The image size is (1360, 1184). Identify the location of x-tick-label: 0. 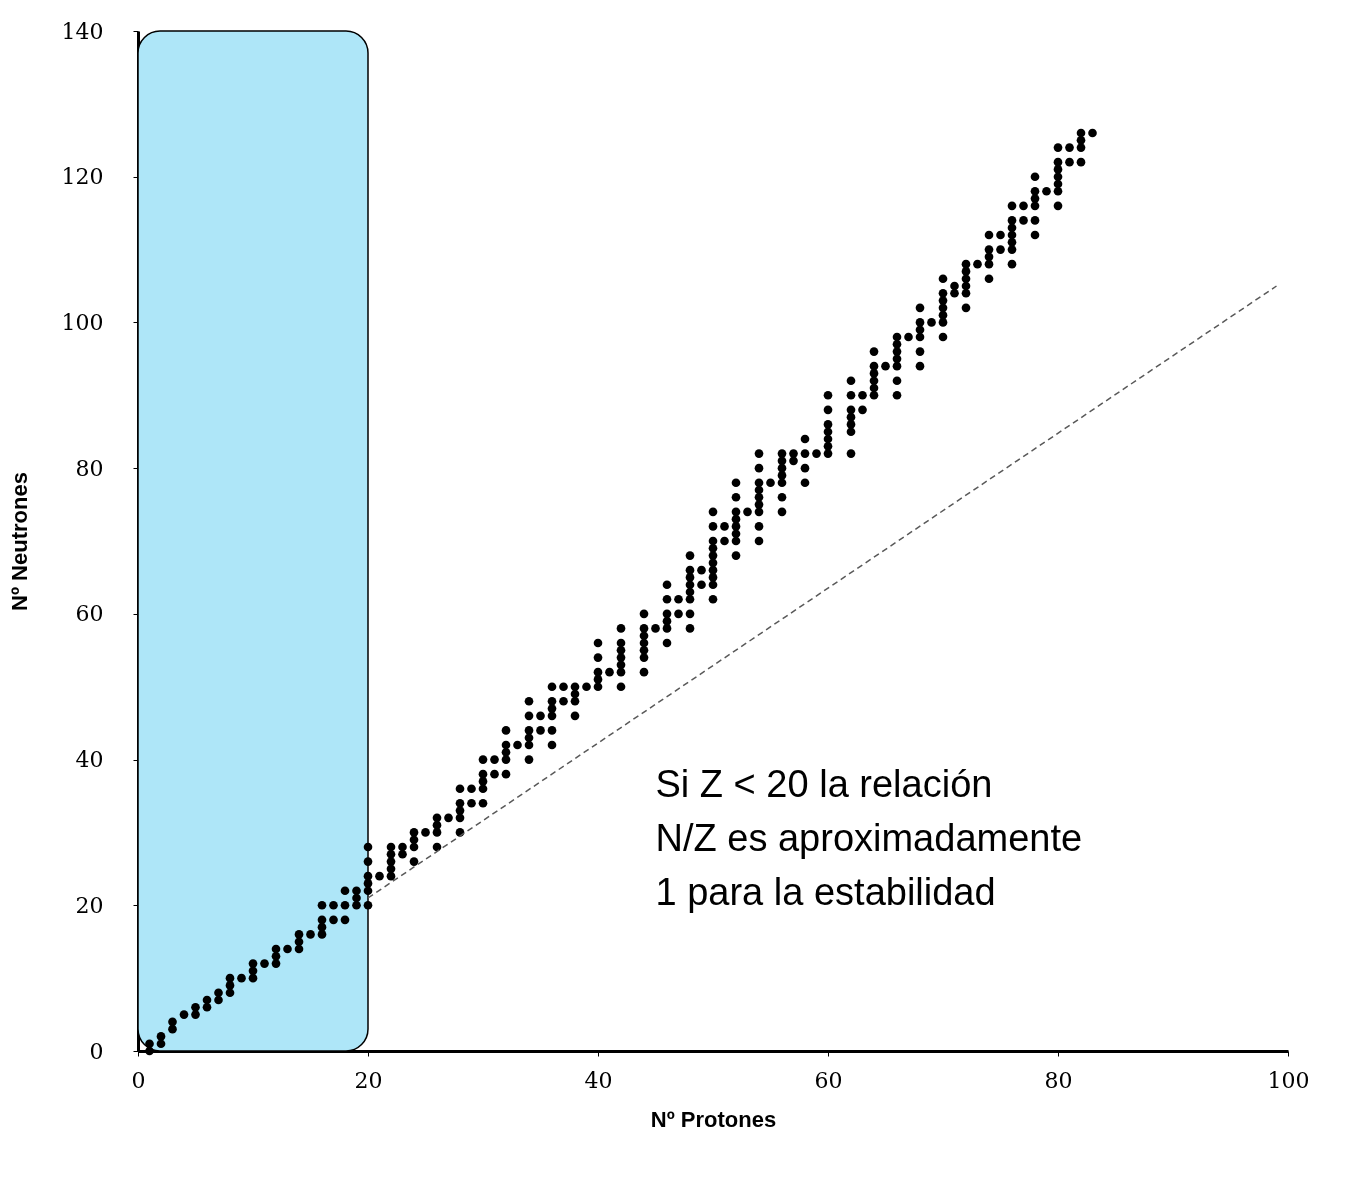
(138, 1080).